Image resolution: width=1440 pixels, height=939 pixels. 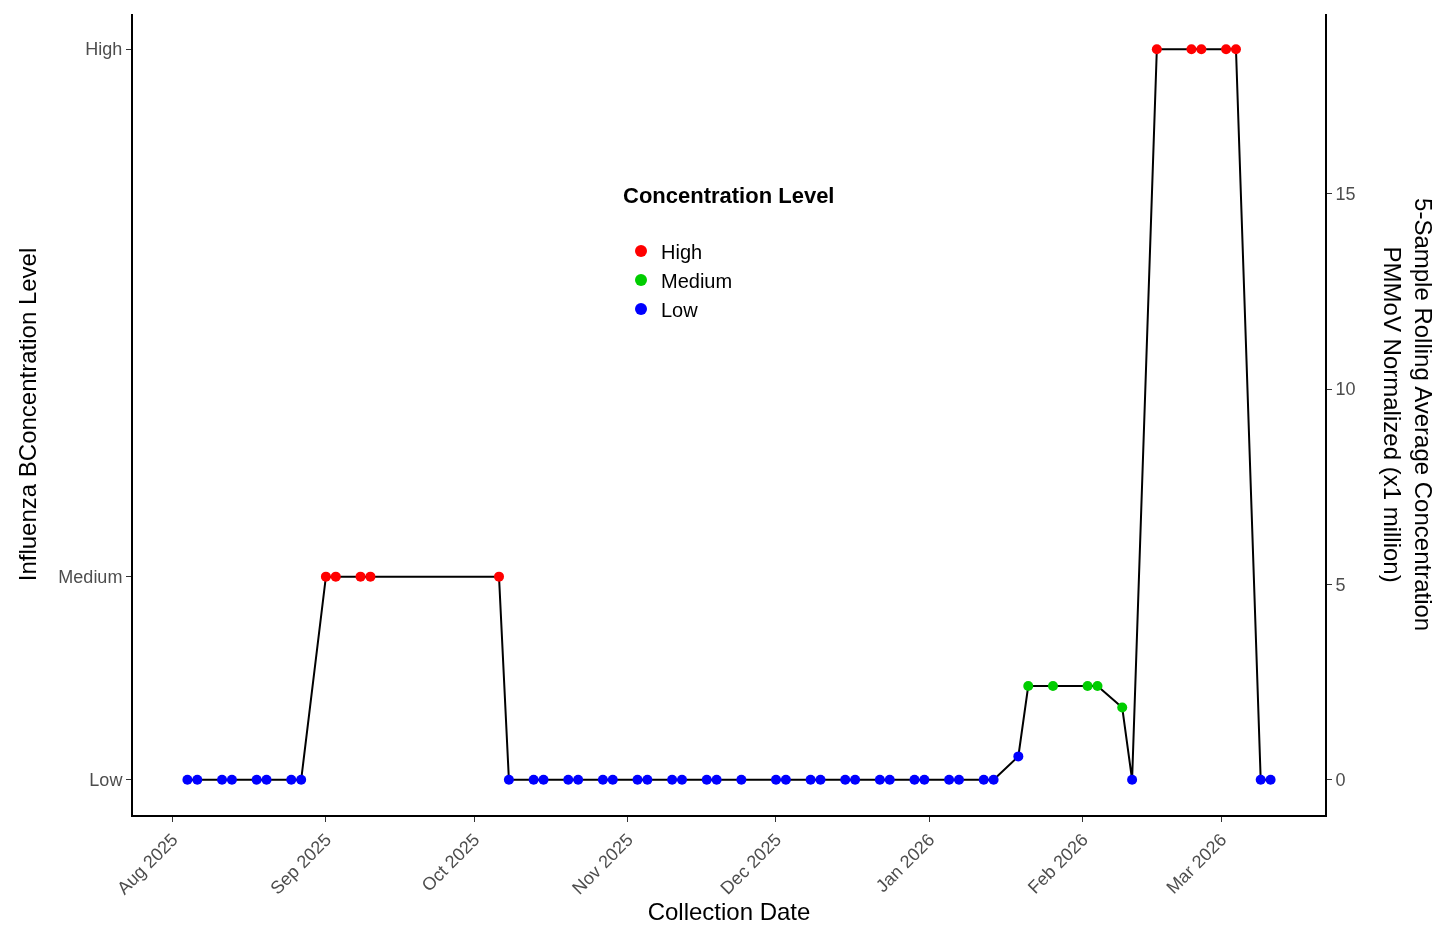 I want to click on legend-label: High, so click(x=682, y=251).